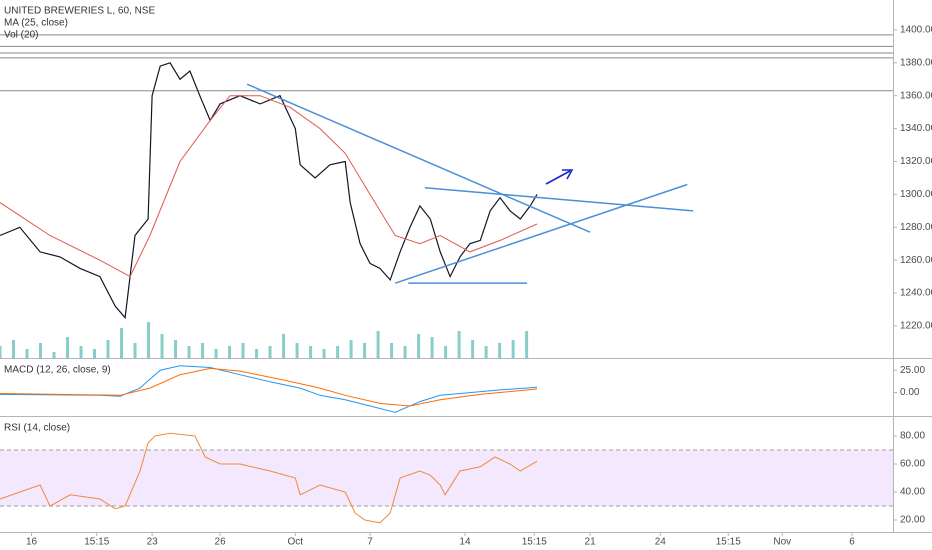 Image resolution: width=932 pixels, height=550 pixels. I want to click on y-tick-label: 1240.00, so click(916, 293).